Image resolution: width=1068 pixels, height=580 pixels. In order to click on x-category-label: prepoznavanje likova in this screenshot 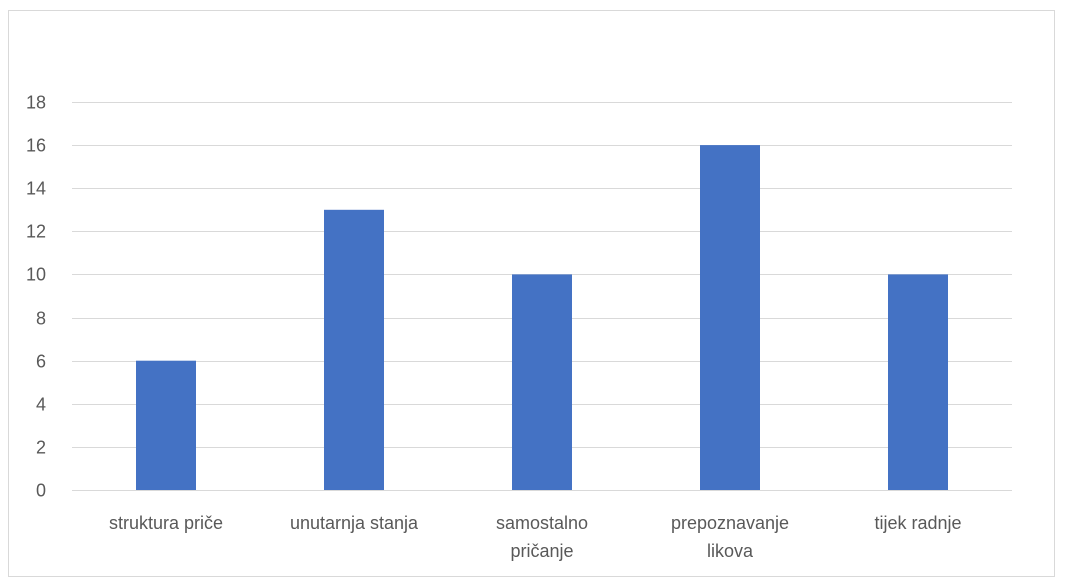, I will do `click(730, 537)`.